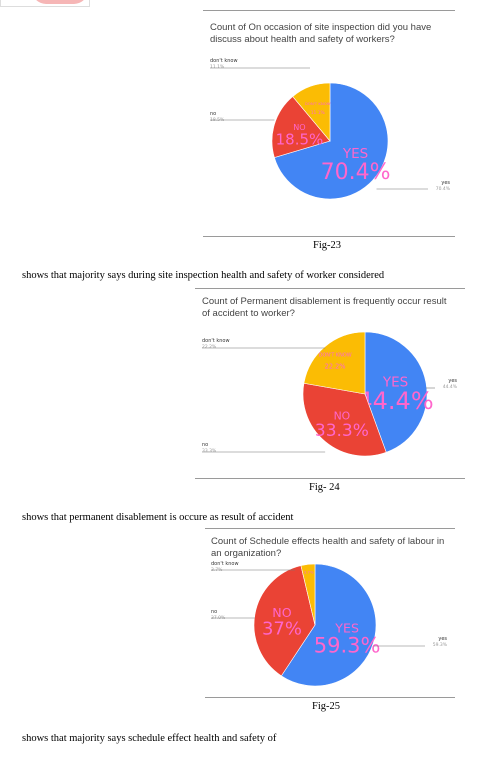  What do you see at coordinates (205, 445) in the screenshot?
I see `chart2-legend-no: no` at bounding box center [205, 445].